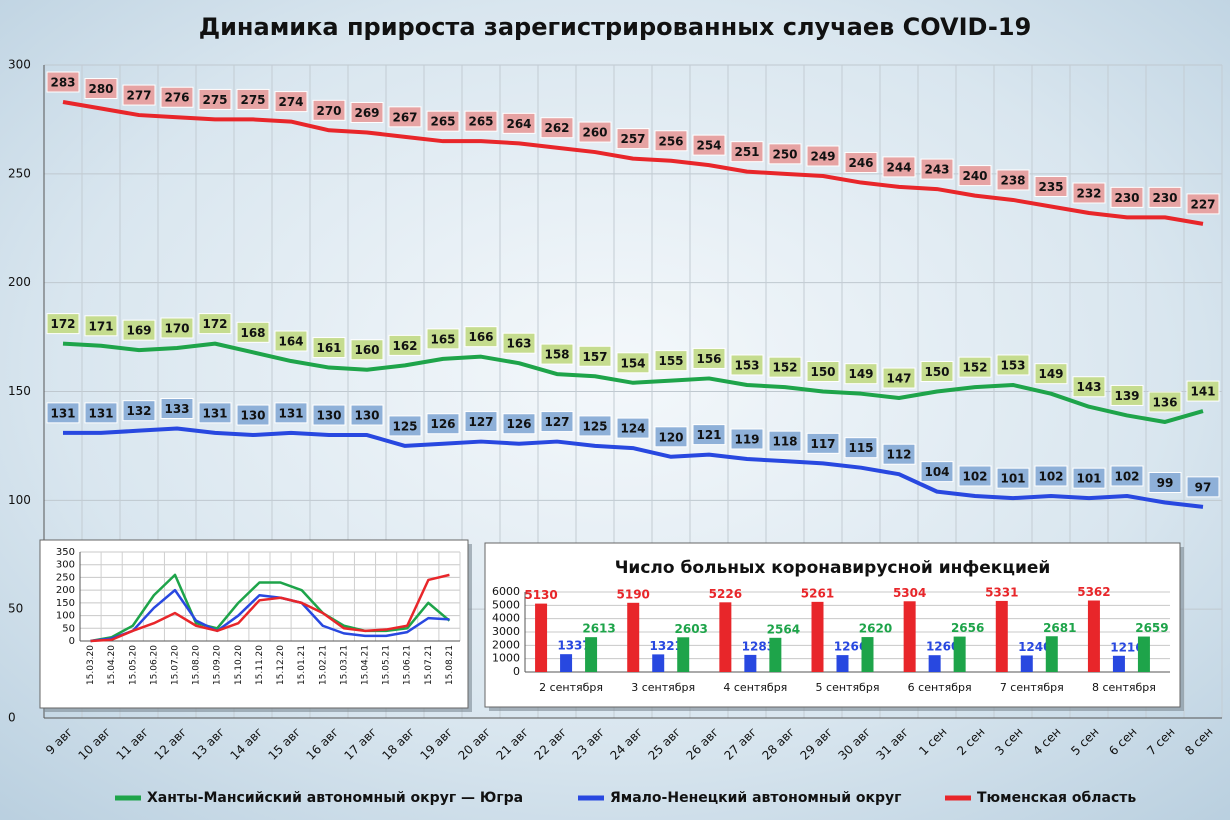  Describe the element at coordinates (19, 282) in the screenshot. I see `y-tick-label: 200` at that location.